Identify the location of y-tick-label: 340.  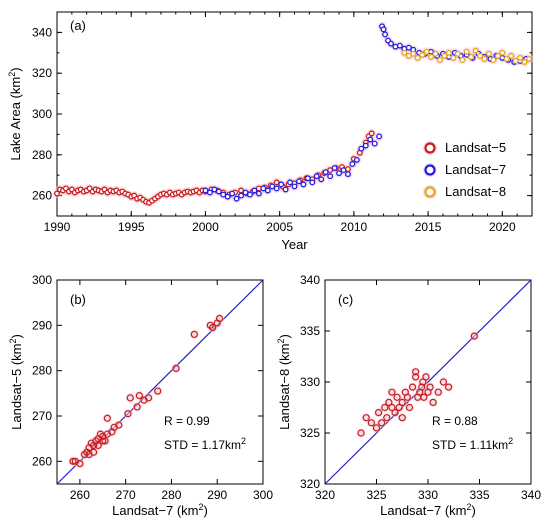
(310, 280).